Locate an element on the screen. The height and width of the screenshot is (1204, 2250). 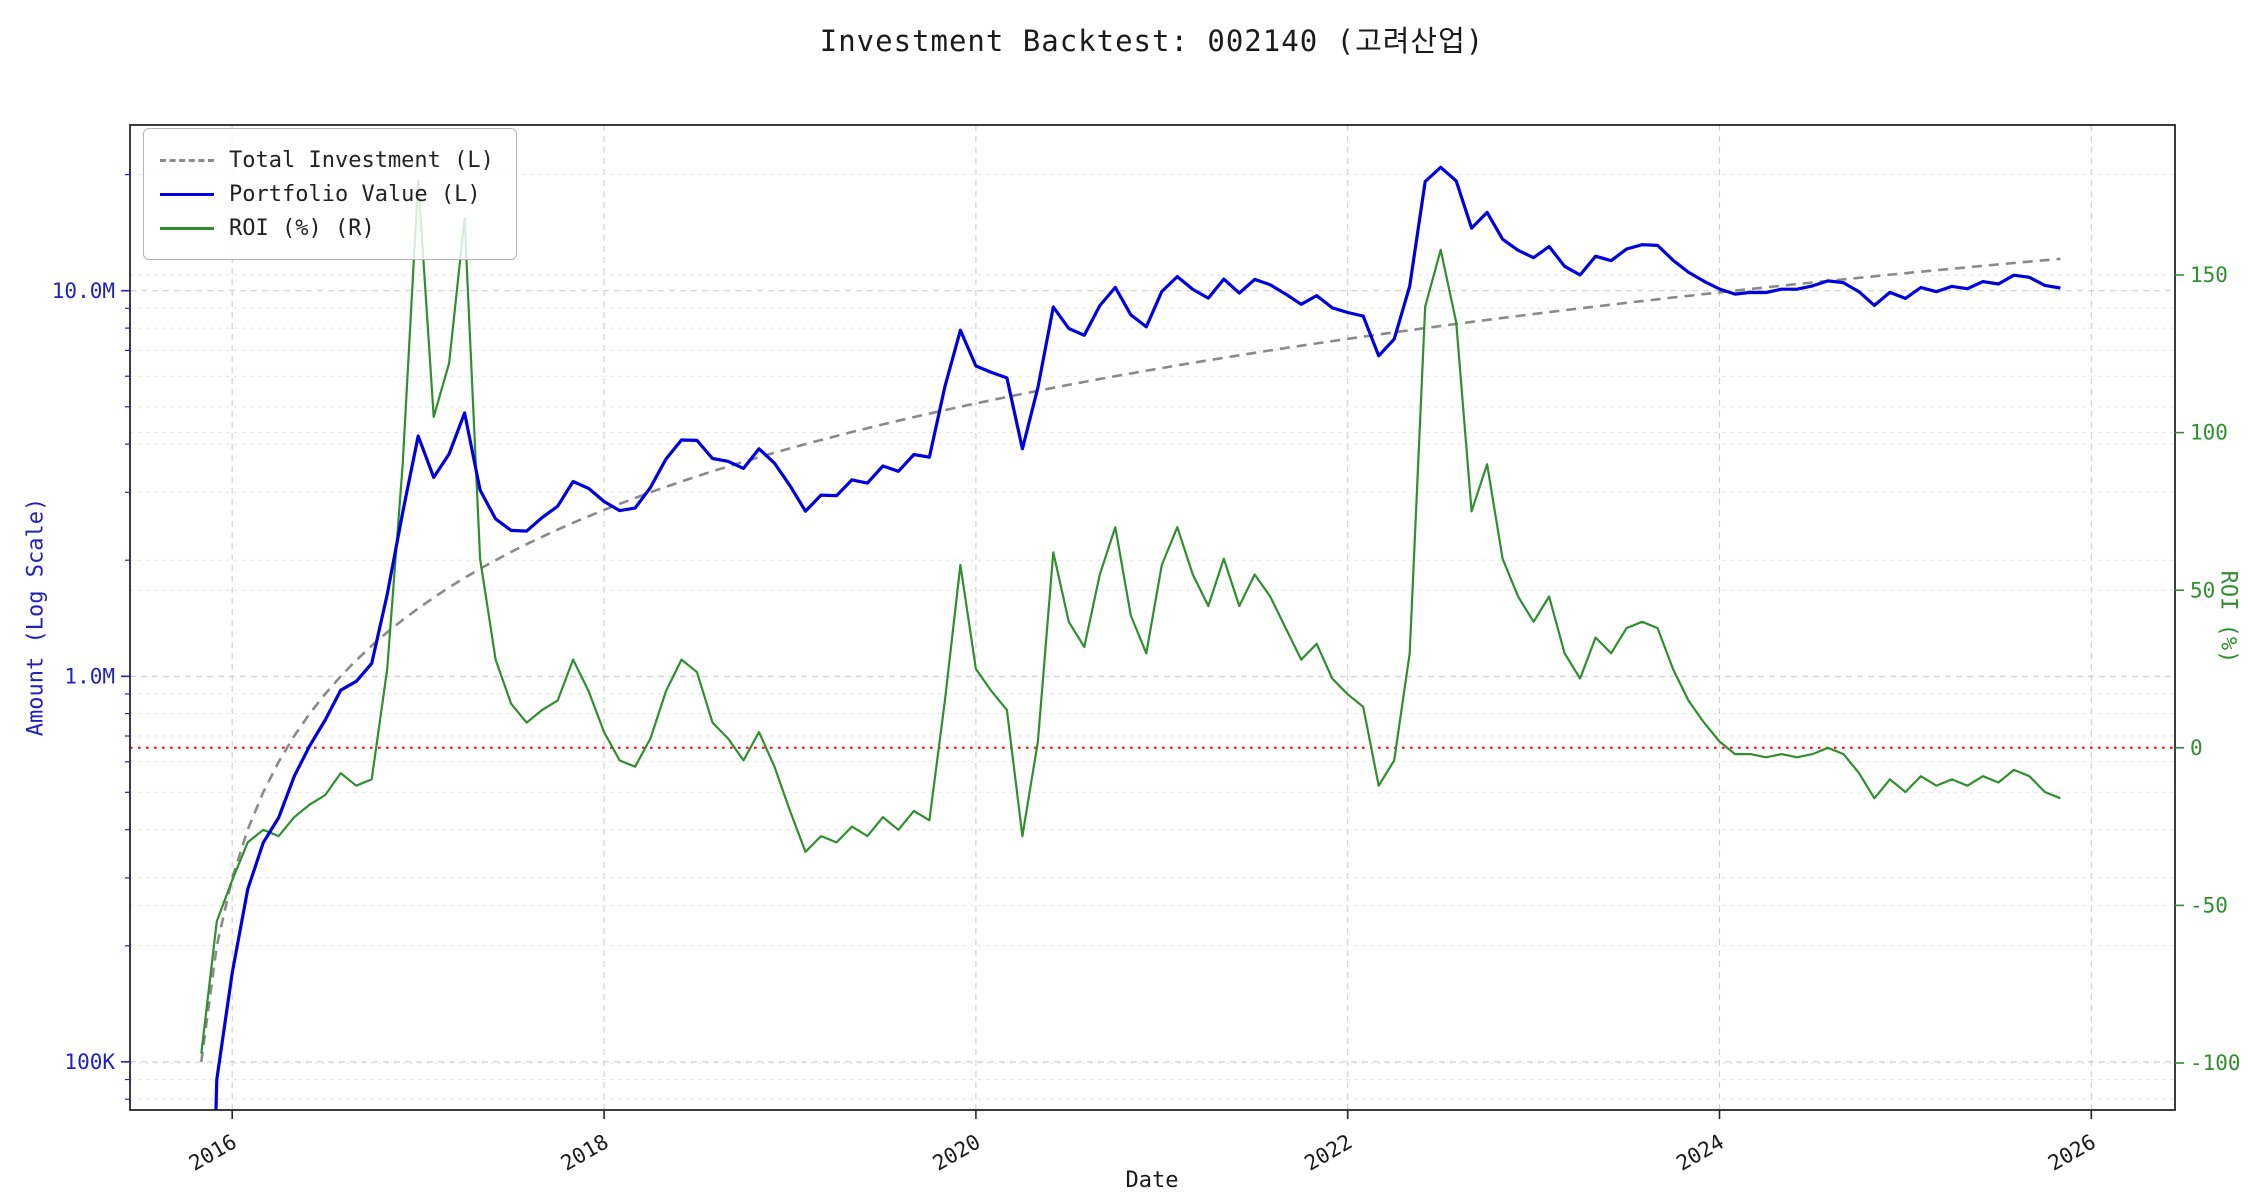
y-left-tick-labels: 100K 1.0M 10.0M is located at coordinates (91, 637).